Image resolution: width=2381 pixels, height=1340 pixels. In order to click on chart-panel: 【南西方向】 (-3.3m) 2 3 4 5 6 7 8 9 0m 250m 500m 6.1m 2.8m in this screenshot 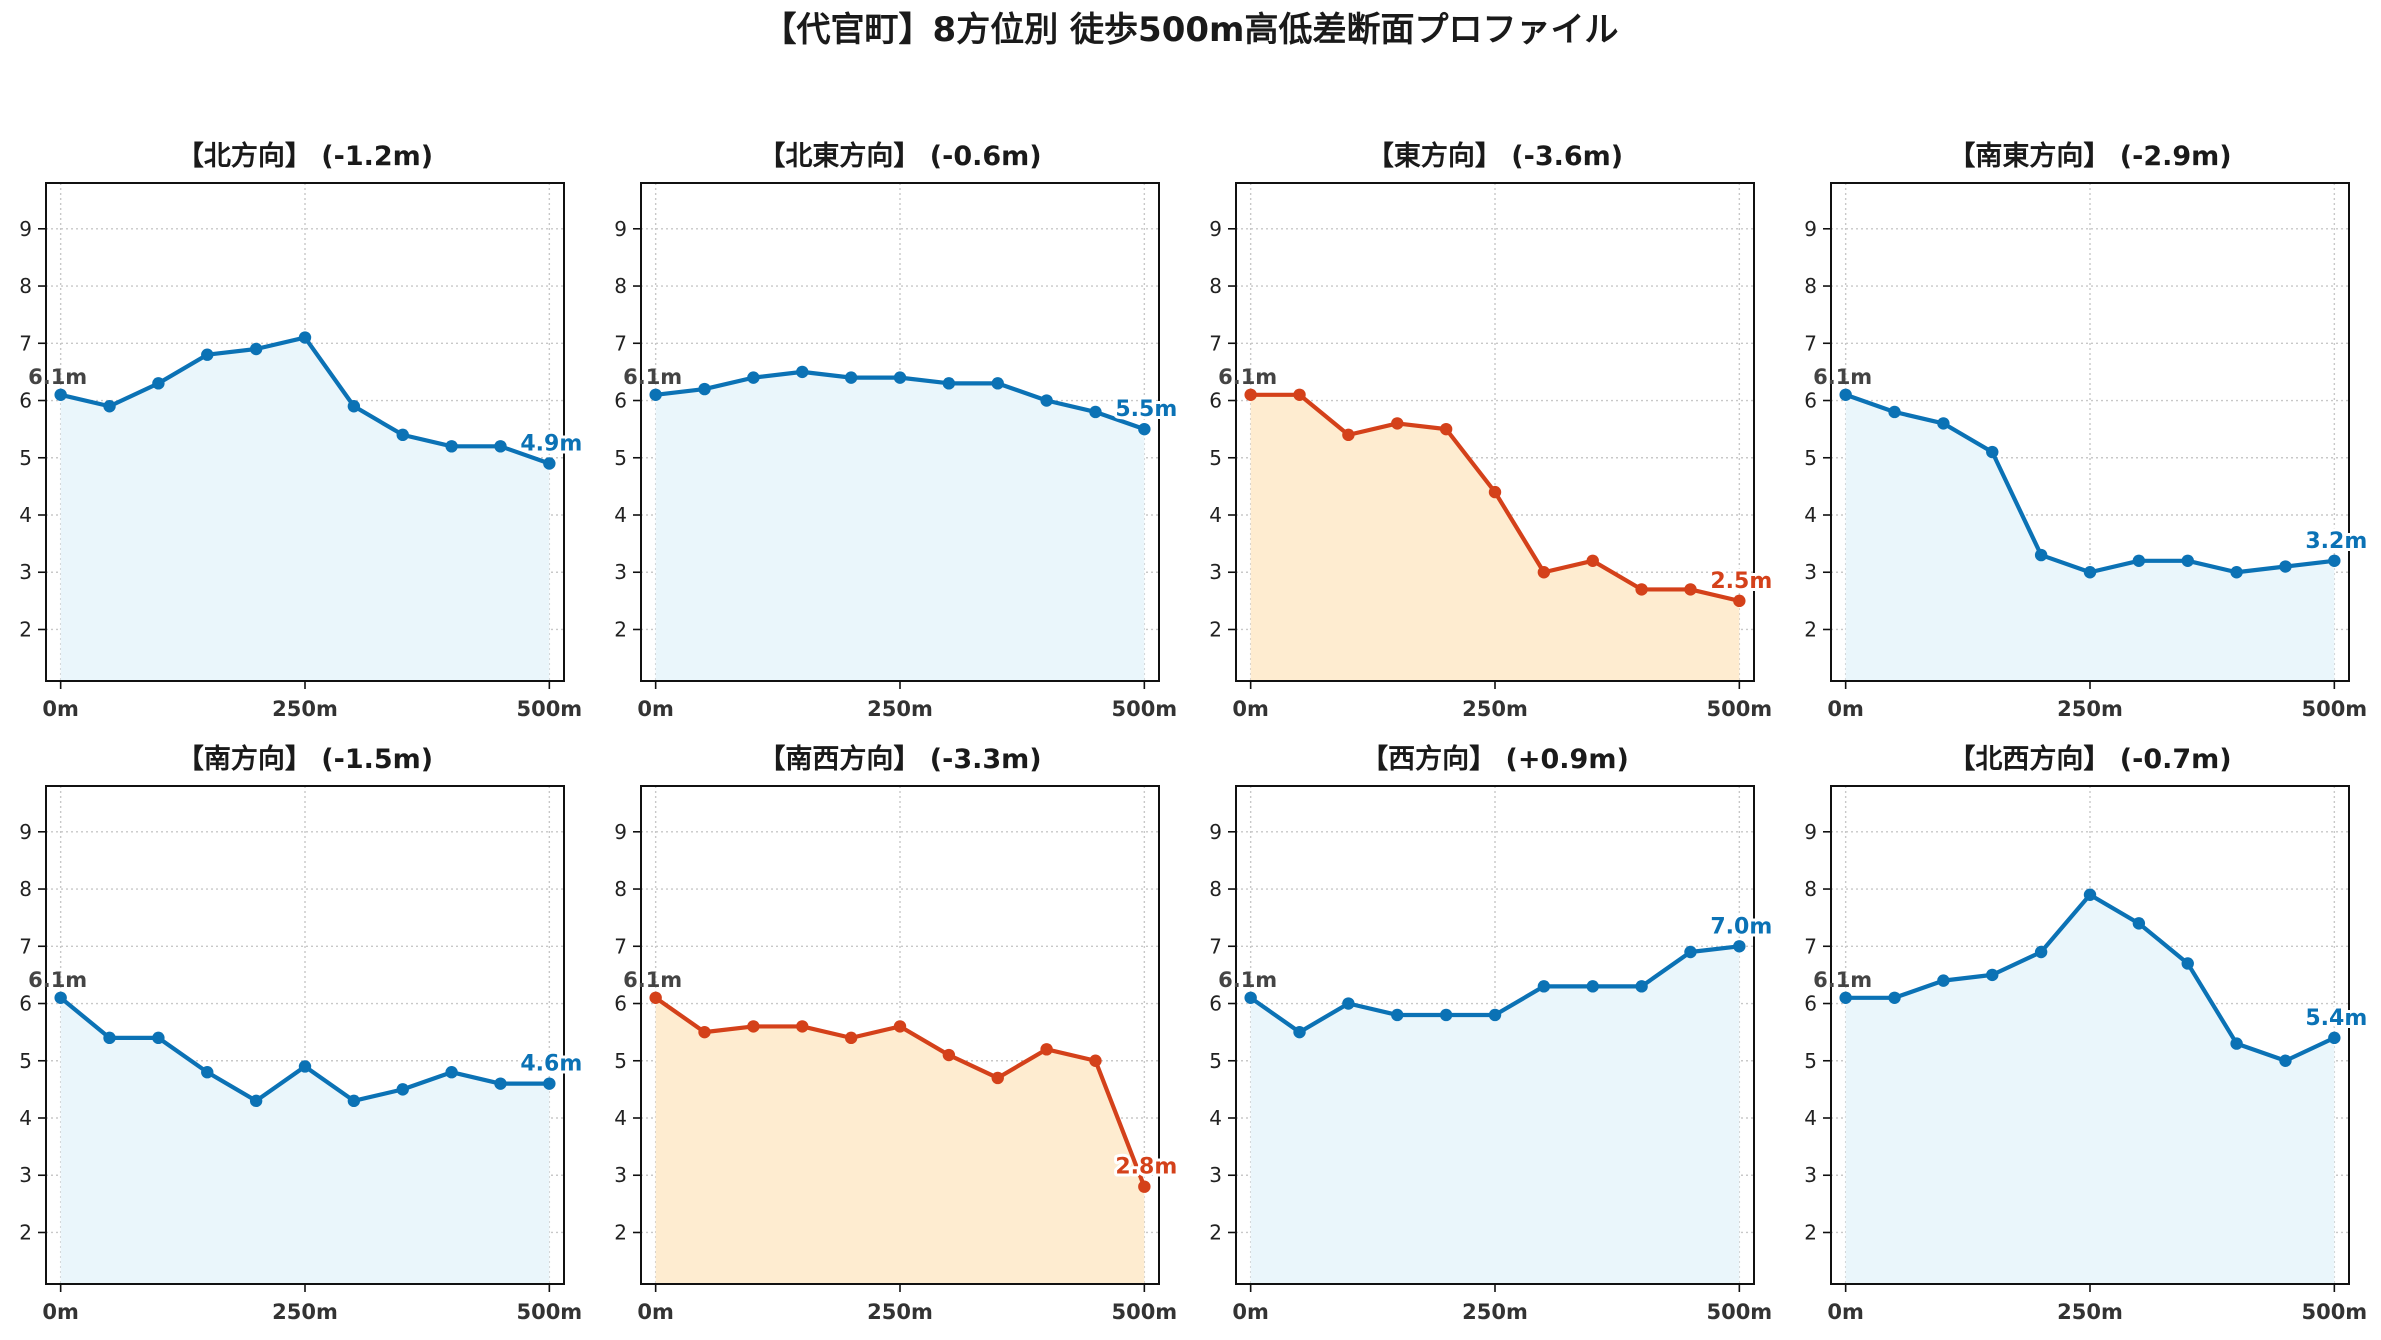, I will do `click(897, 1033)`.